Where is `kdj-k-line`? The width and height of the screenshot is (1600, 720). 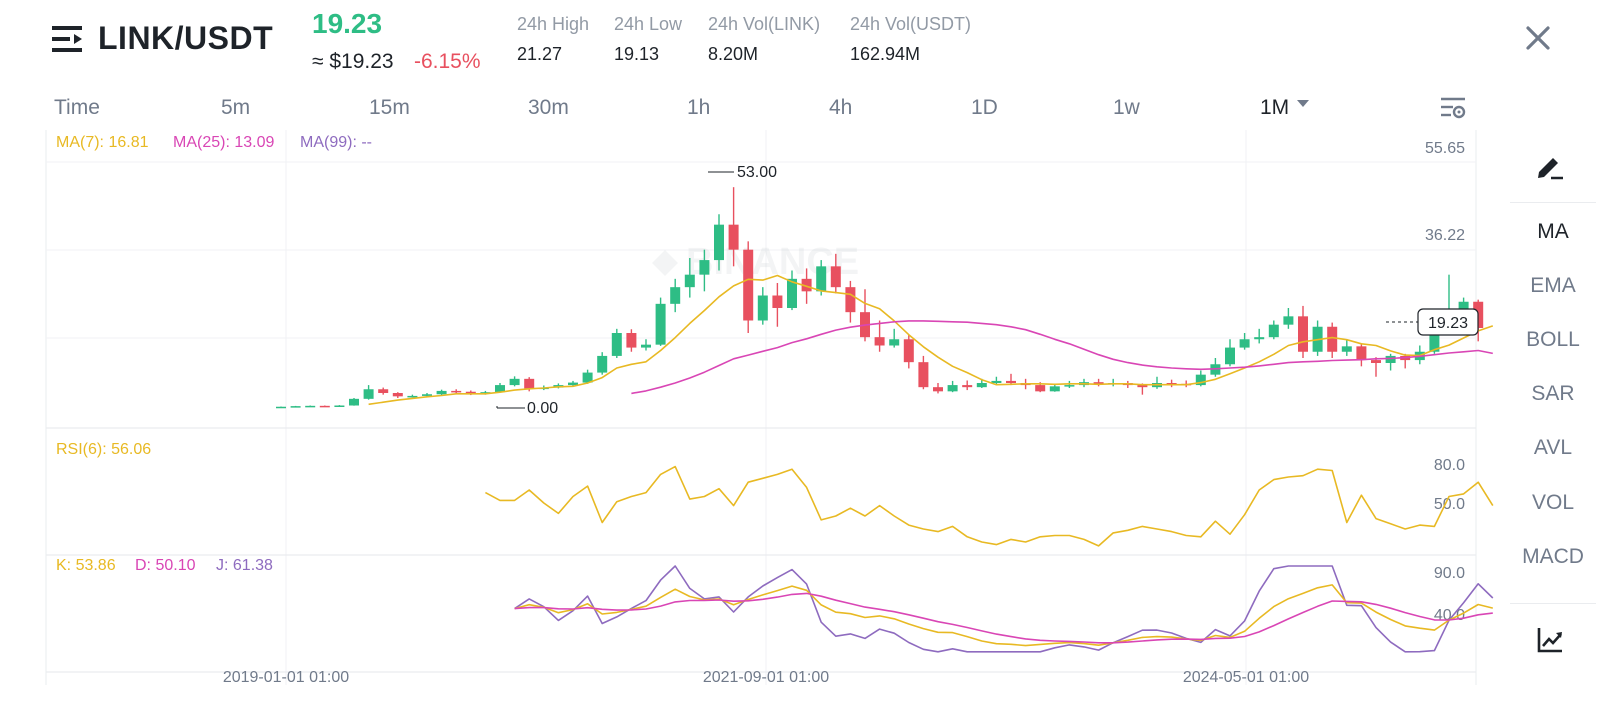 kdj-k-line is located at coordinates (1003, 615).